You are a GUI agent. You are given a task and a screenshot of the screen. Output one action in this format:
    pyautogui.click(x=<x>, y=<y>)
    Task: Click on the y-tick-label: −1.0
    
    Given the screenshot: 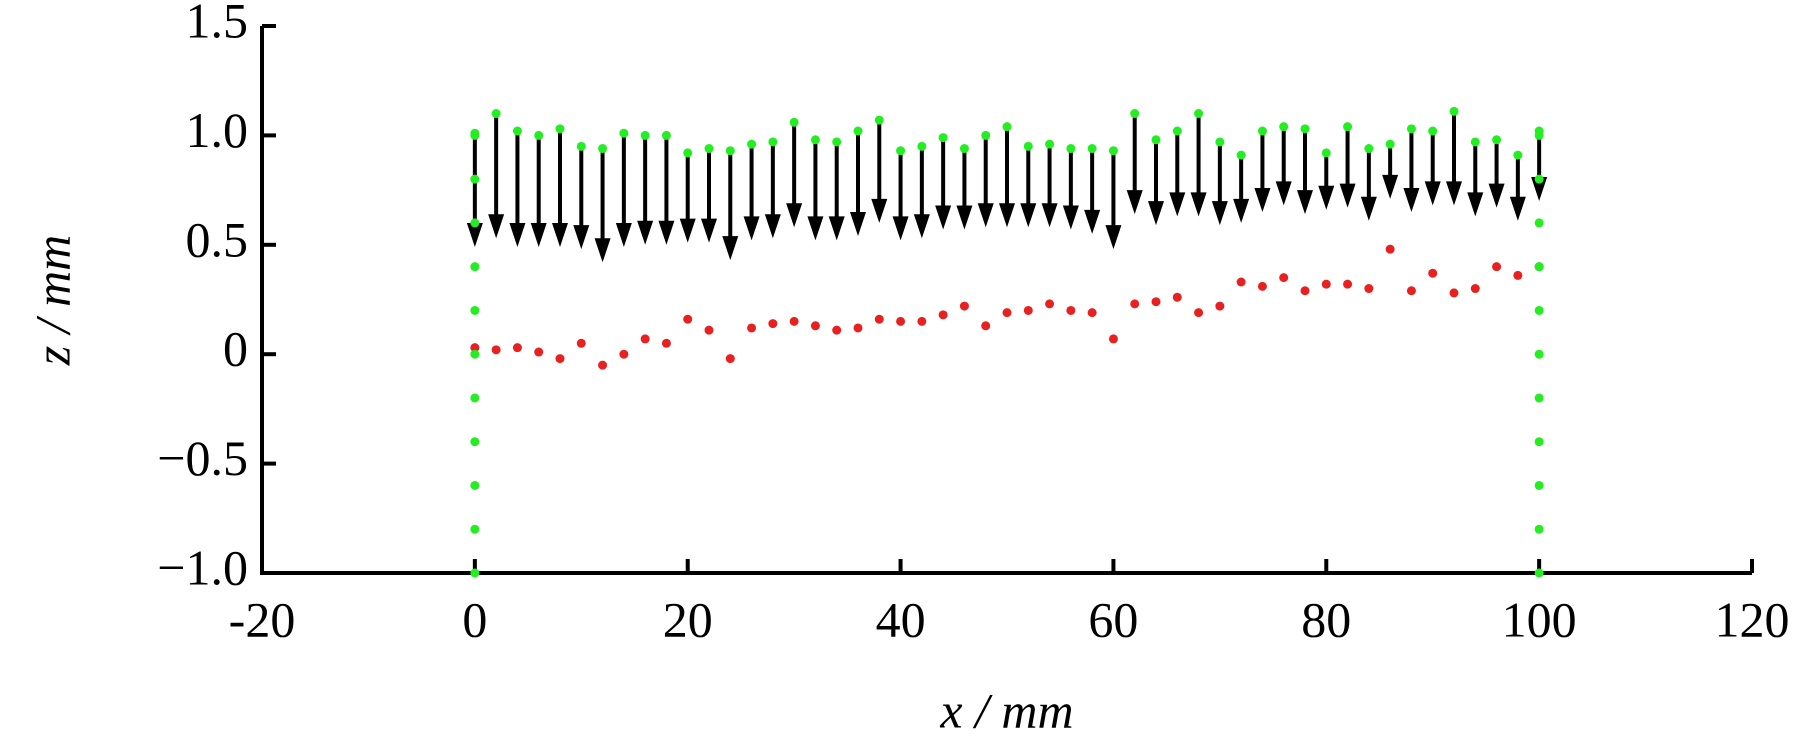 What is the action you would take?
    pyautogui.click(x=202, y=567)
    